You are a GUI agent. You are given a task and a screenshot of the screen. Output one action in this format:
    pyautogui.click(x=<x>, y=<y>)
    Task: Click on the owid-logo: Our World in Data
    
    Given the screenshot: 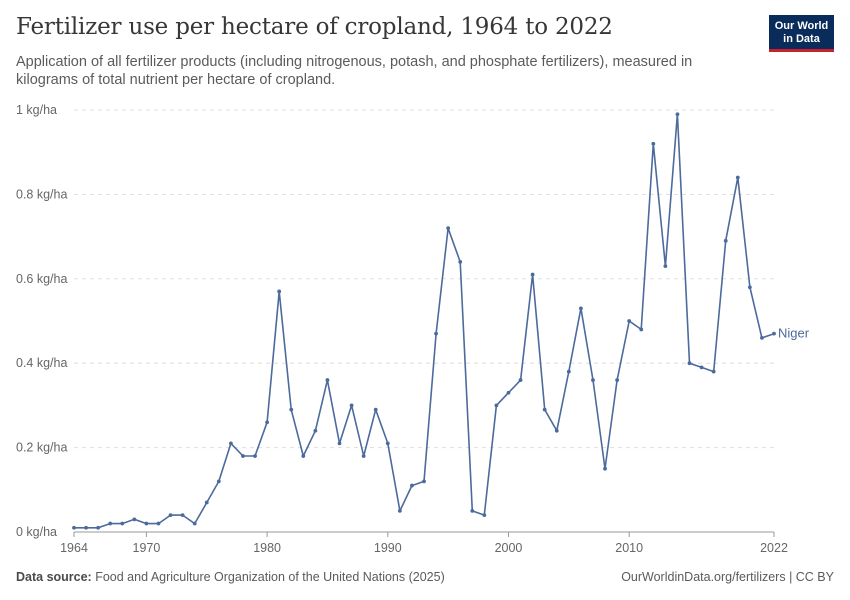 What is the action you would take?
    pyautogui.click(x=801, y=33)
    